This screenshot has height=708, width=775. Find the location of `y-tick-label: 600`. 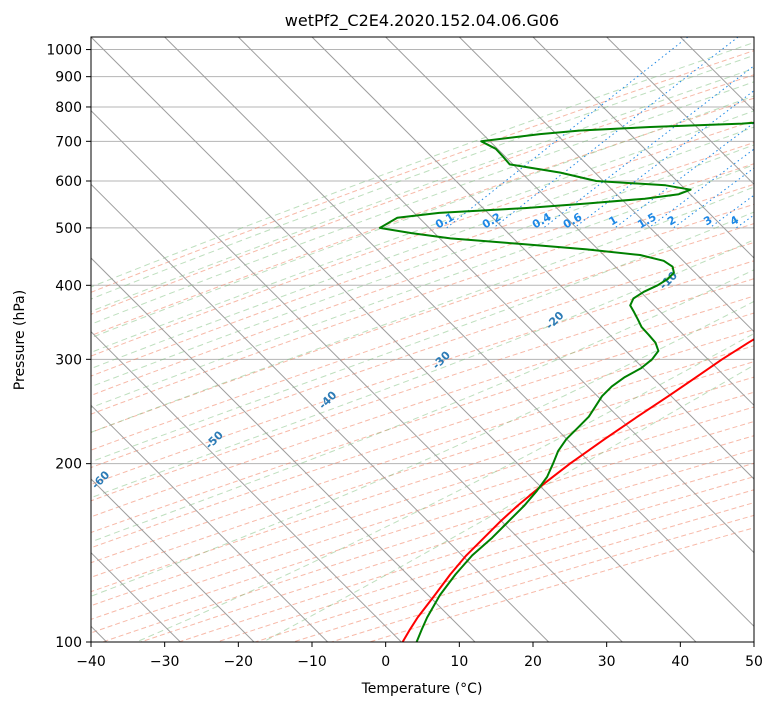

y-tick-label: 600 is located at coordinates (68, 182).